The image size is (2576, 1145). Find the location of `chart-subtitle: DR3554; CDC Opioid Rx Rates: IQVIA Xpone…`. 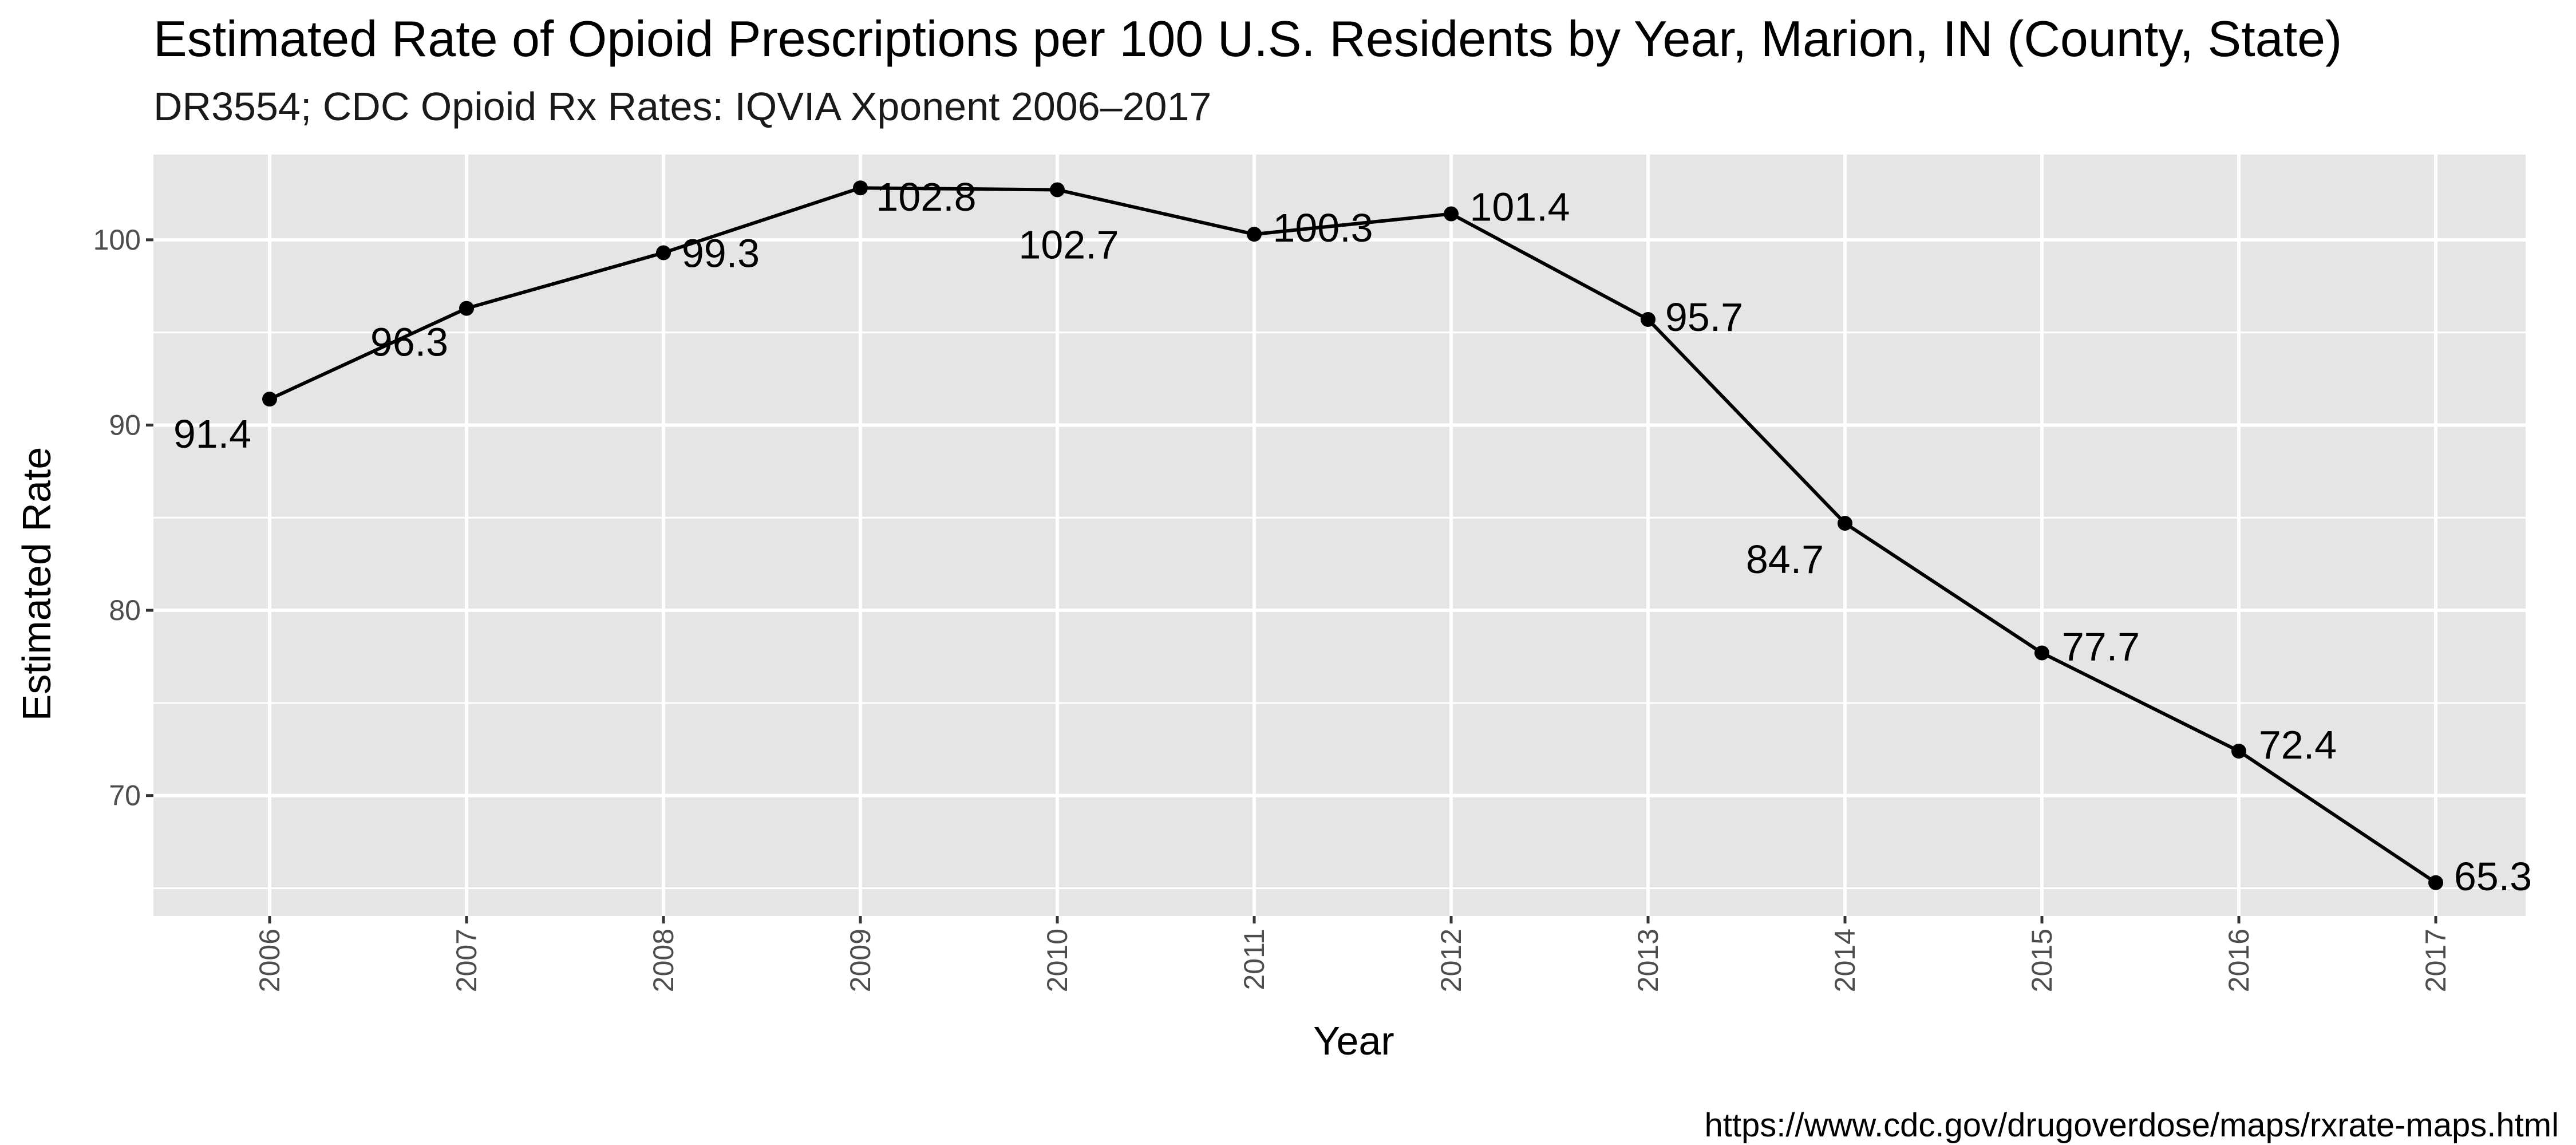

chart-subtitle: DR3554; CDC Opioid Rx Rates: IQVIA Xpone… is located at coordinates (682, 107).